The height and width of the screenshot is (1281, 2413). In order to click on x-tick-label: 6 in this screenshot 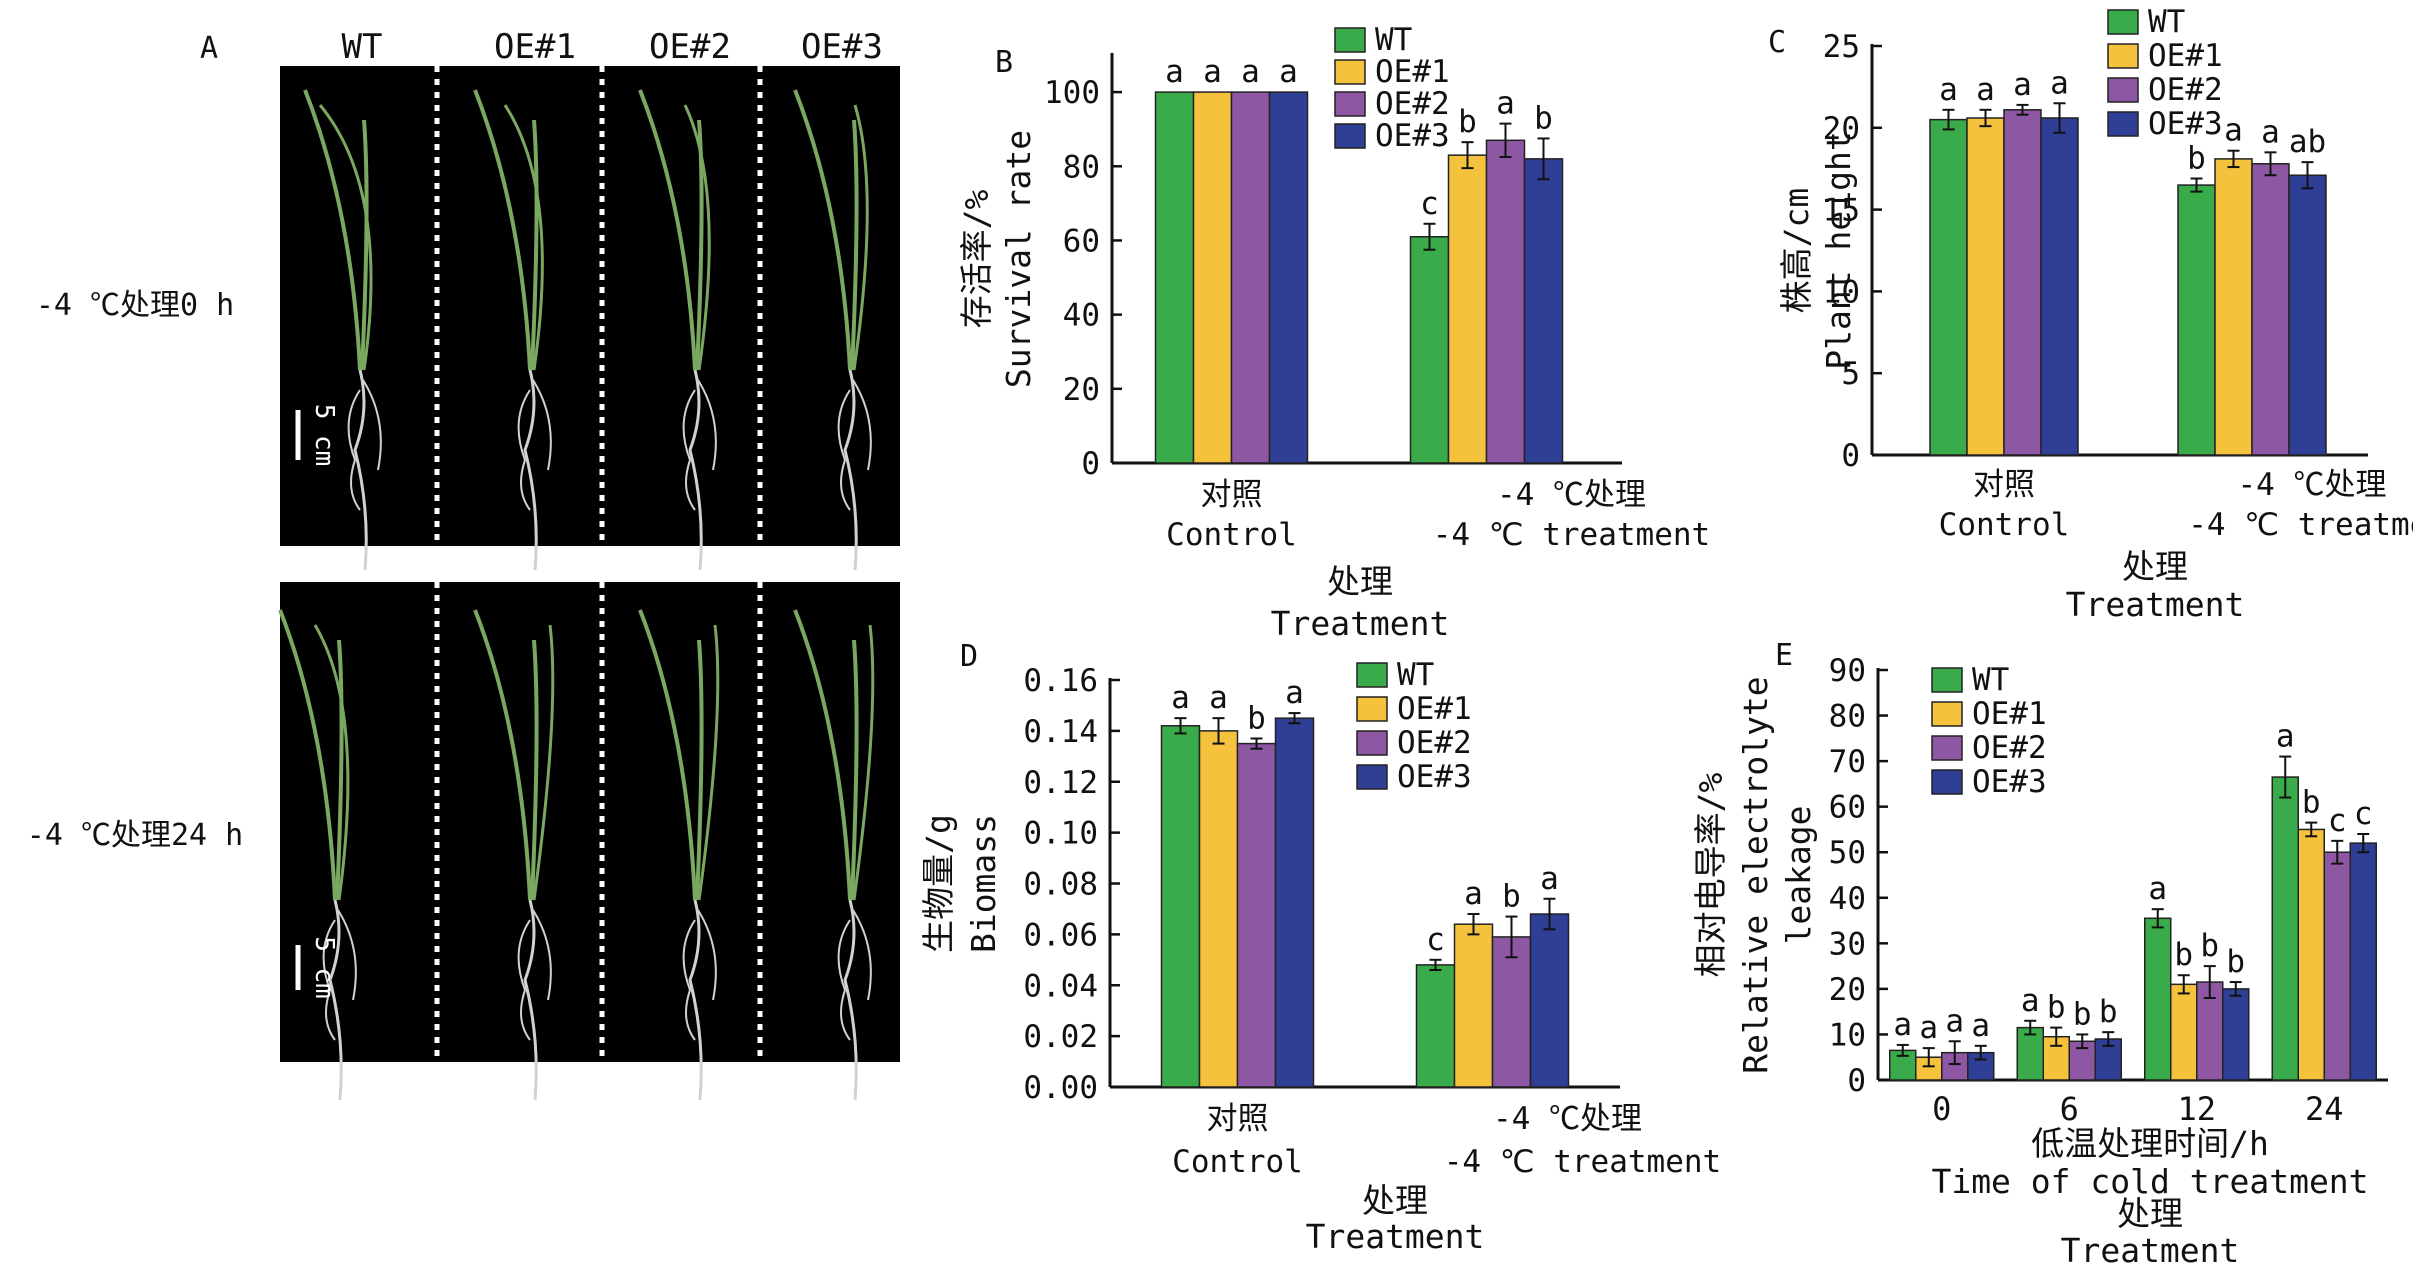, I will do `click(2069, 1109)`.